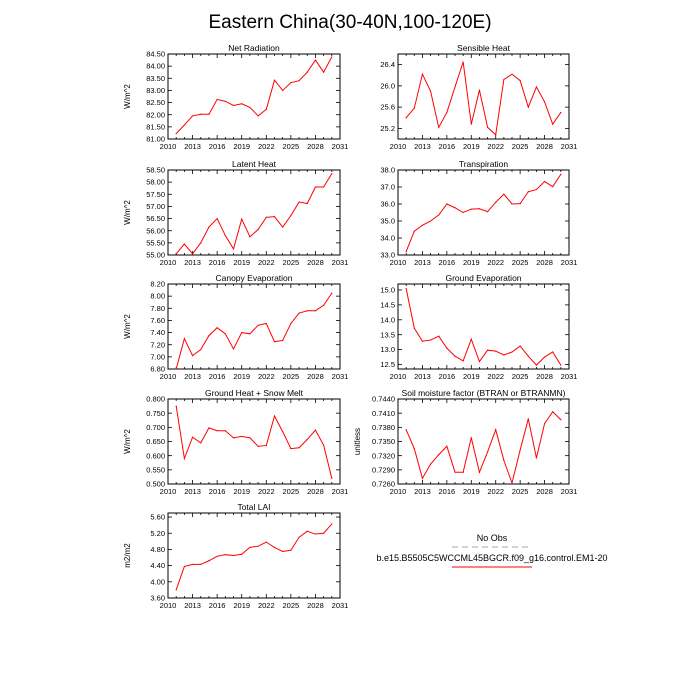 The width and height of the screenshot is (700, 700). Describe the element at coordinates (155, 484) in the screenshot. I see `y-tick-label: 0.500` at that location.